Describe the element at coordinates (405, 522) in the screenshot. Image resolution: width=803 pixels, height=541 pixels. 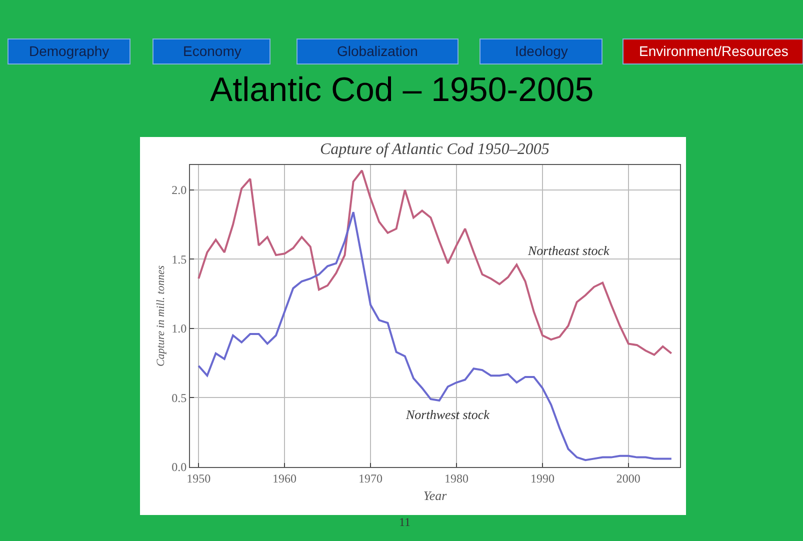
I see `text: 11` at that location.